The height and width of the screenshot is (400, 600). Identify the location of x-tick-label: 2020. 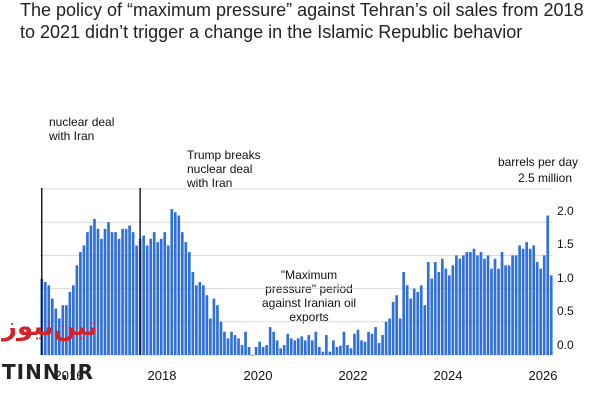
(258, 375).